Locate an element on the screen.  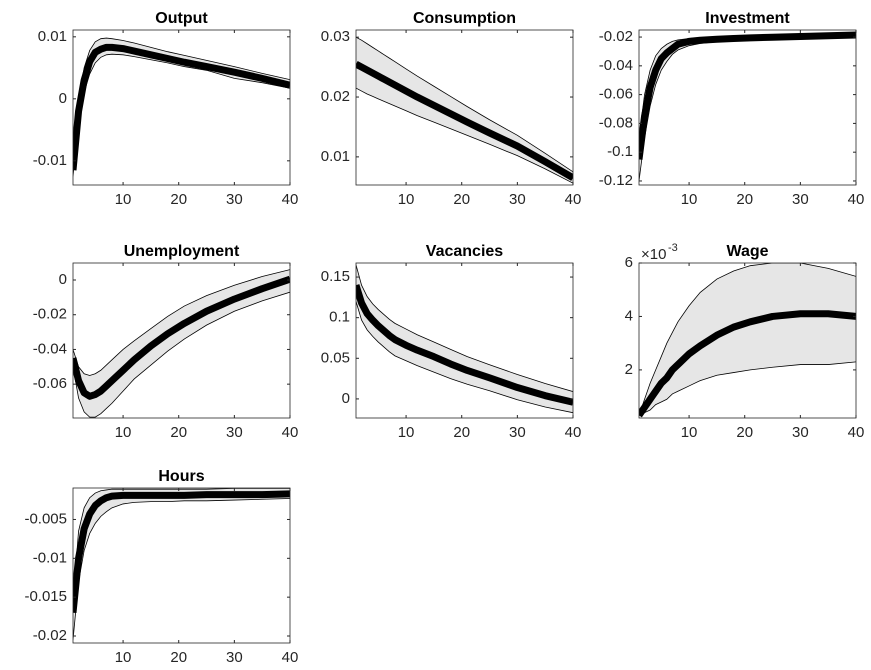
y-tick-label: 0.15 is located at coordinates (335, 276).